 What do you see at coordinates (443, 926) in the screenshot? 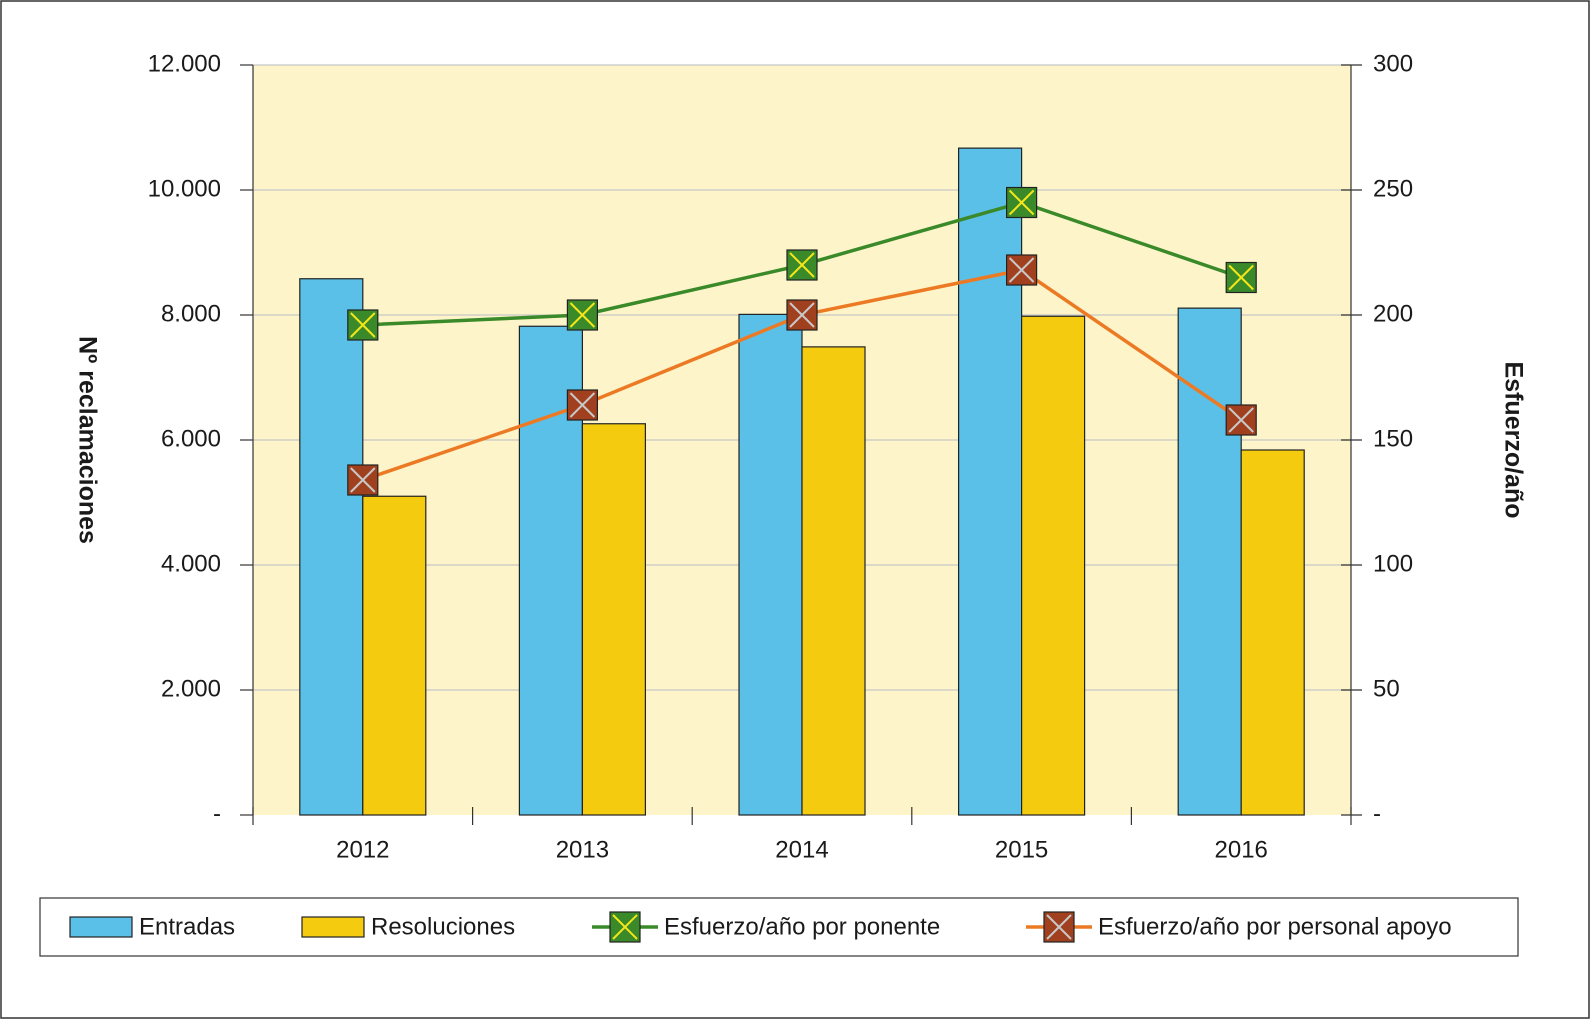
I see `legend-label: Resoluciones` at bounding box center [443, 926].